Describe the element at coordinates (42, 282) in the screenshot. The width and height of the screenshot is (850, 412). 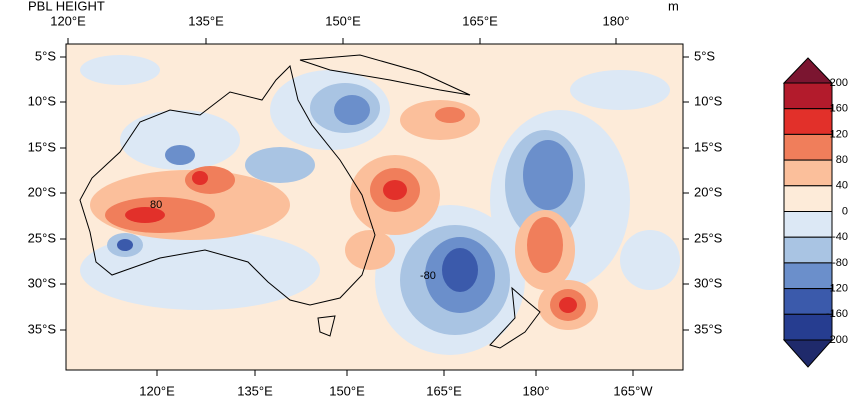
I see `left-tick-label: 30°S` at that location.